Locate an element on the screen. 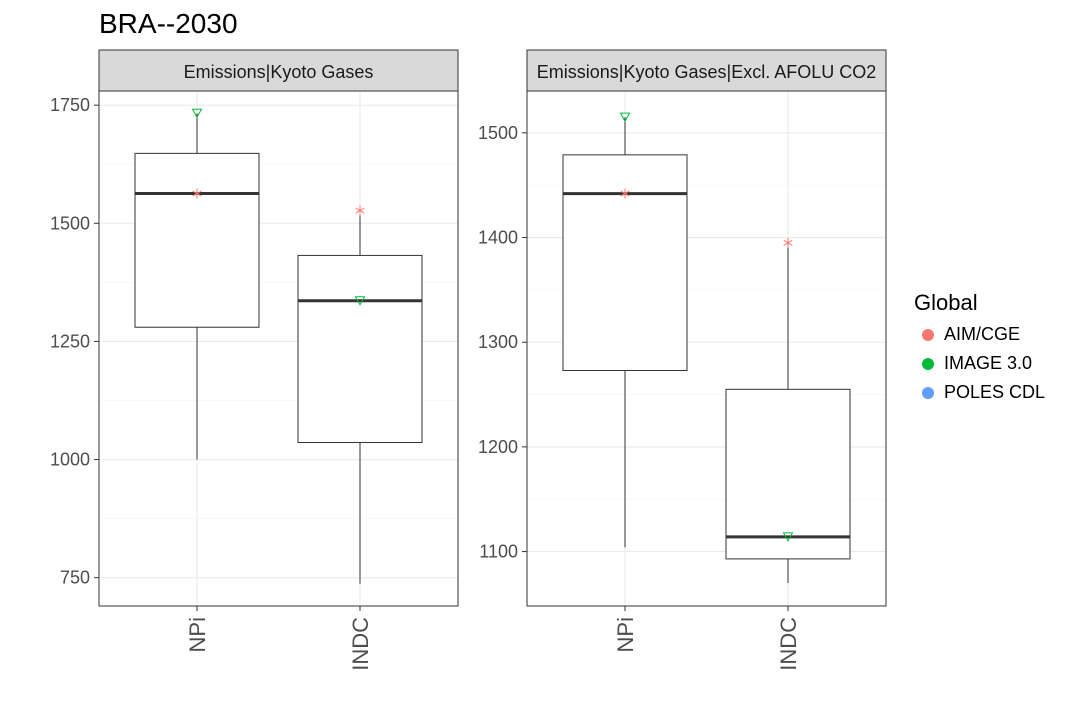  y-tick-label: 1400 is located at coordinates (498, 238).